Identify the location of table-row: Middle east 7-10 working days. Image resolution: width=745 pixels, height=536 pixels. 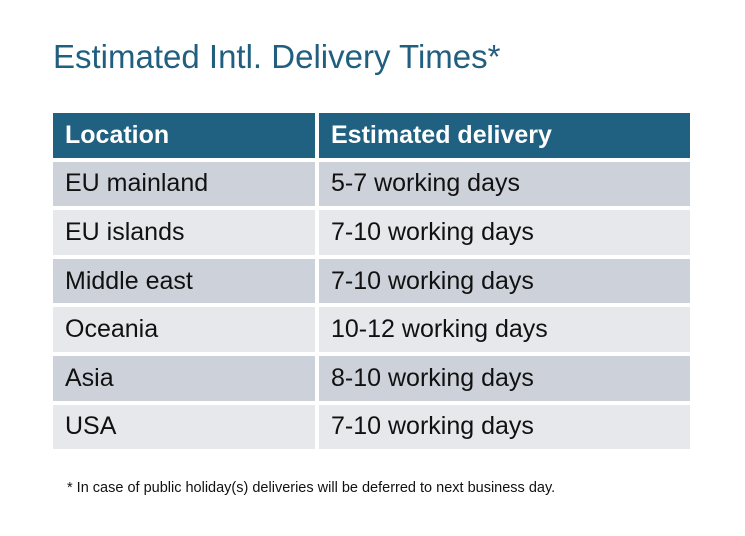
(371, 281).